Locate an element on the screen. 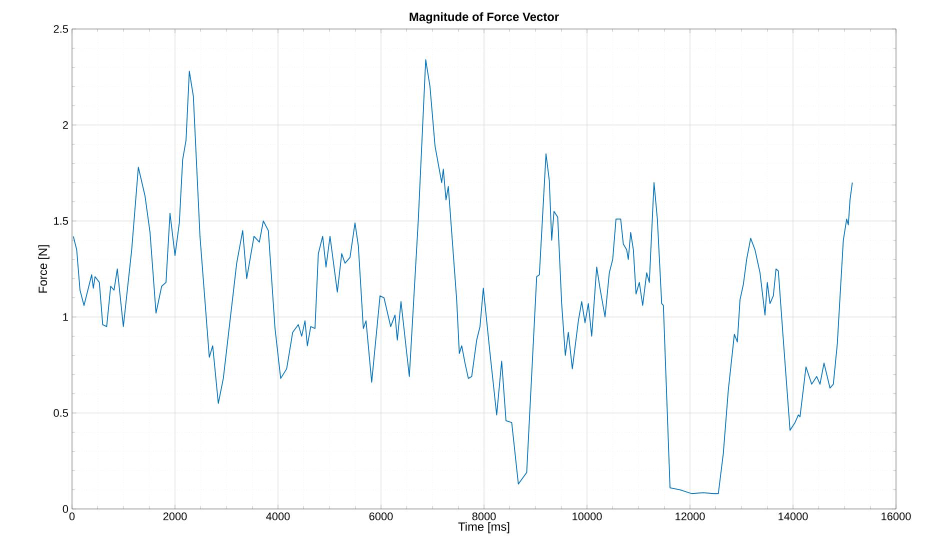 The image size is (929, 556). y-tick-label: 1 is located at coordinates (65, 317).